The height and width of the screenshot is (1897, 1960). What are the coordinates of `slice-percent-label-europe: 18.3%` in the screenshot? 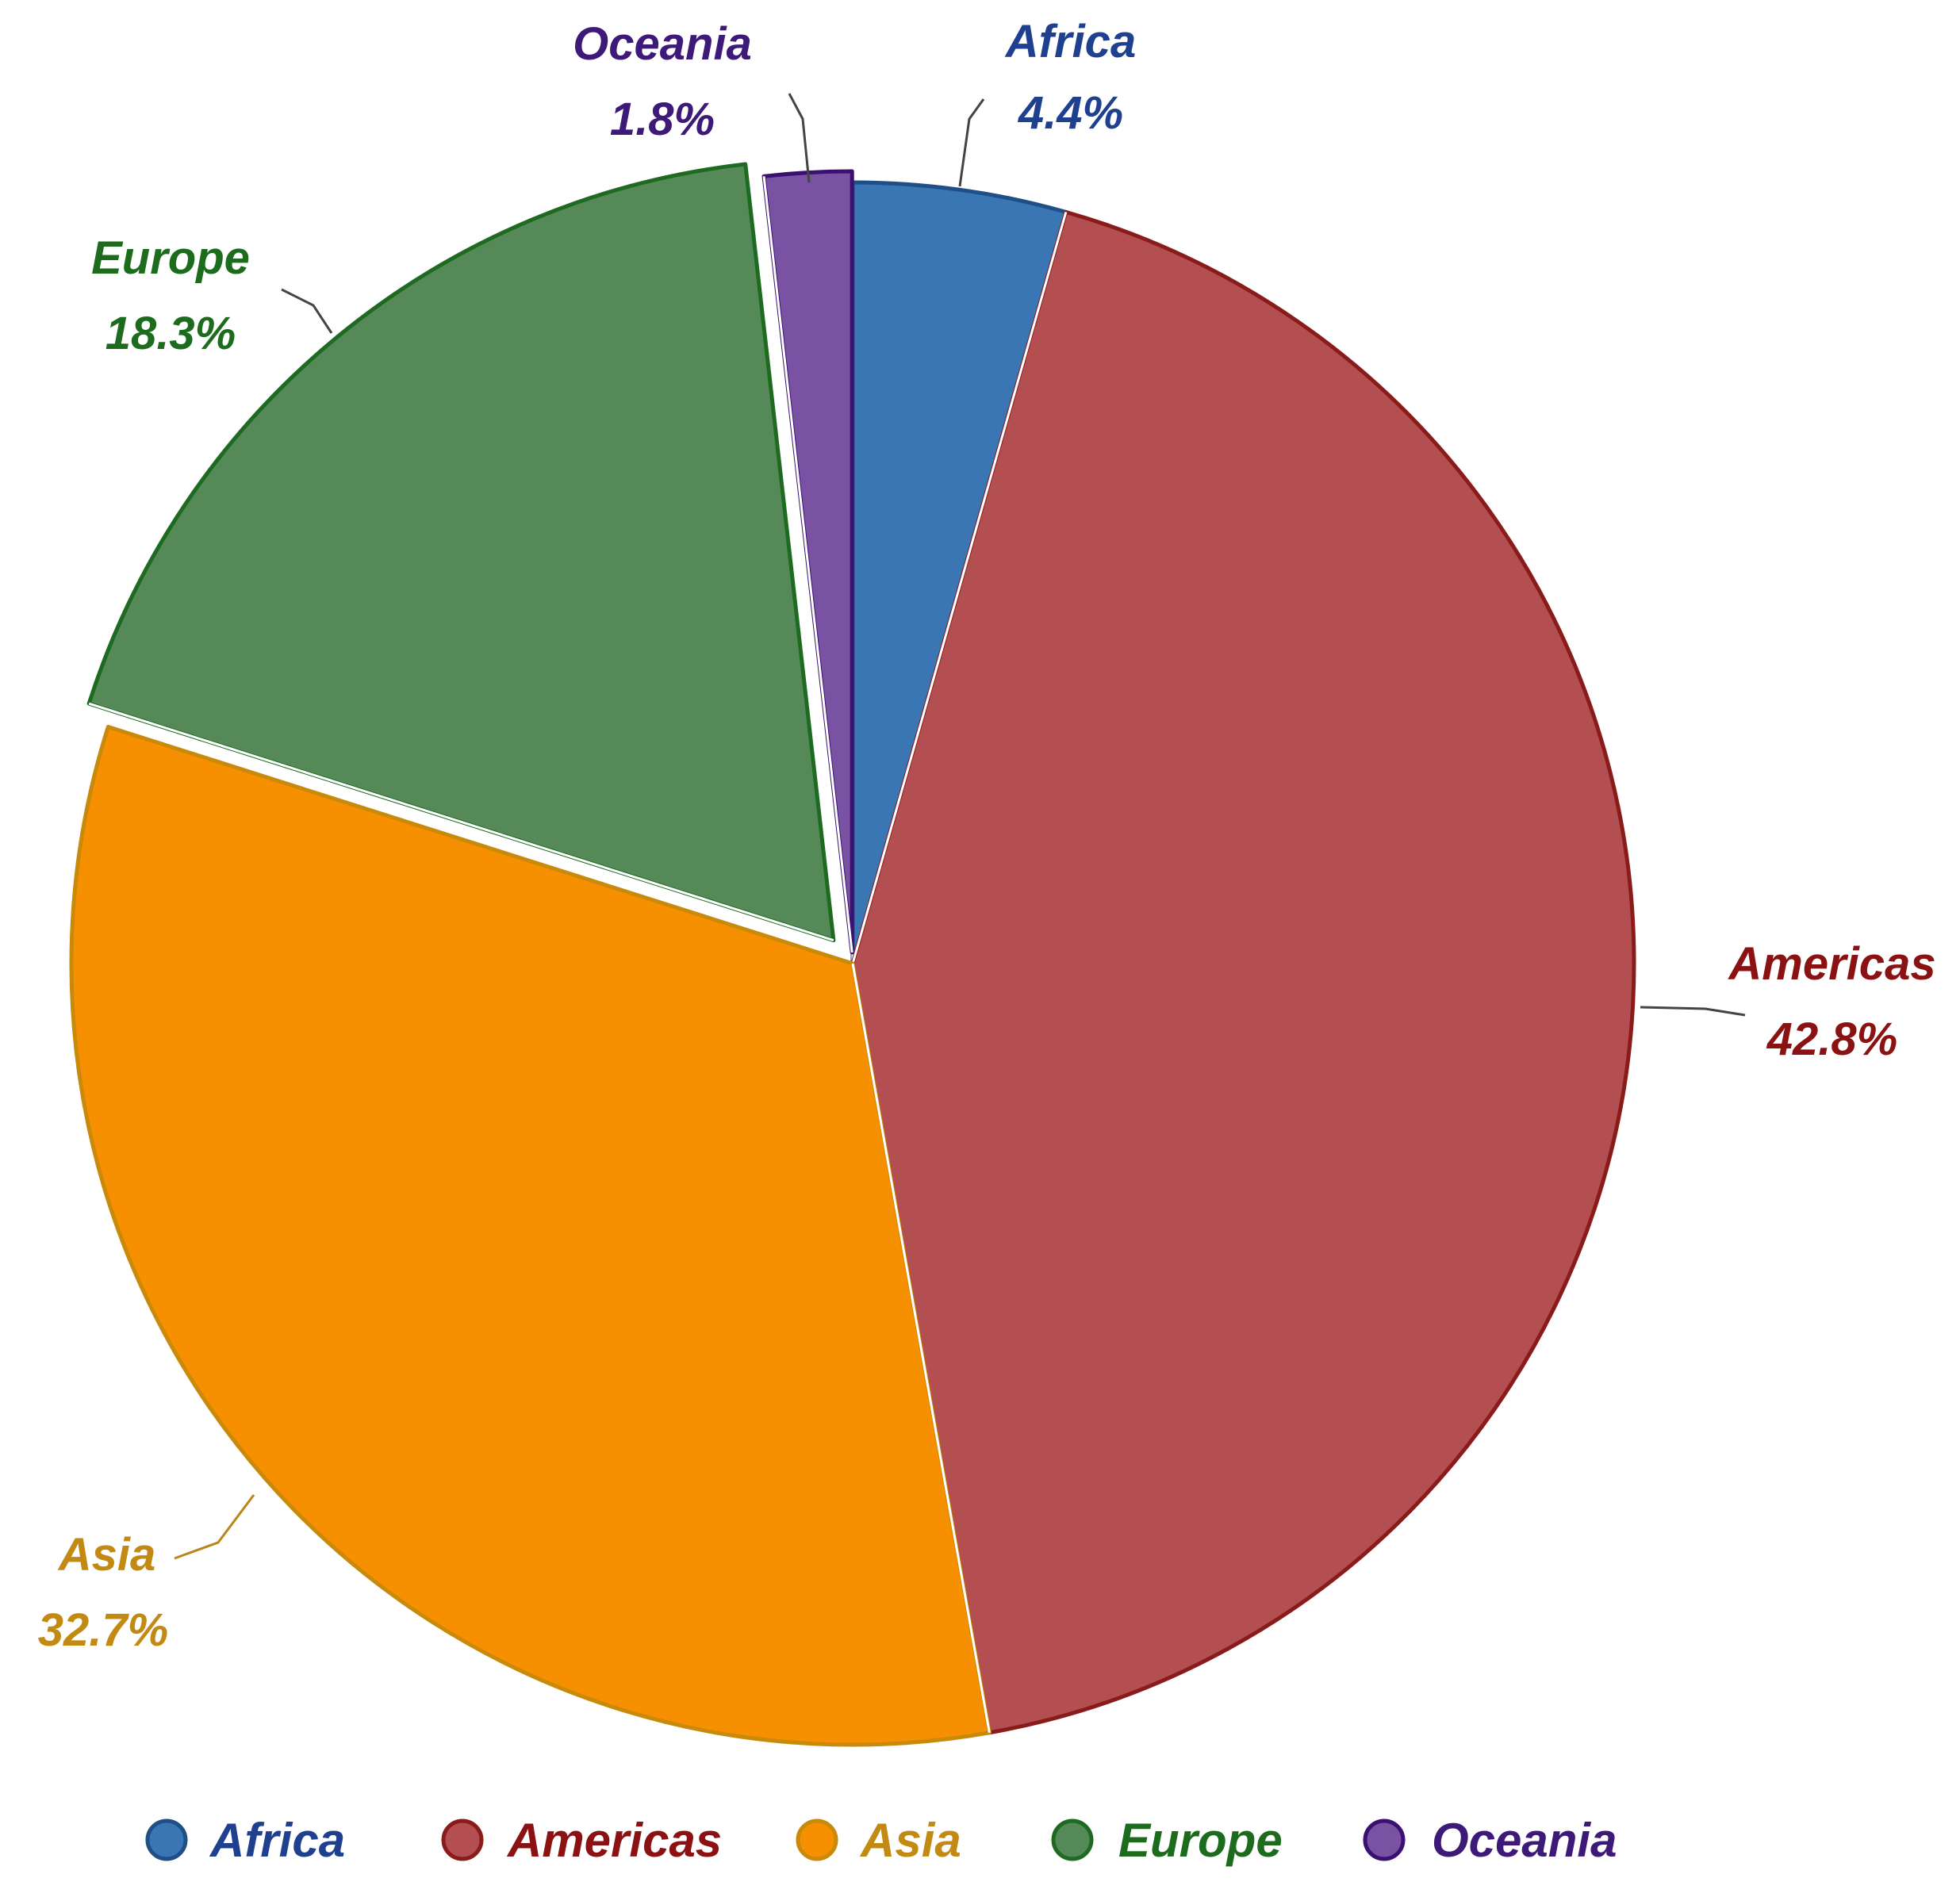 It's located at (170, 333).